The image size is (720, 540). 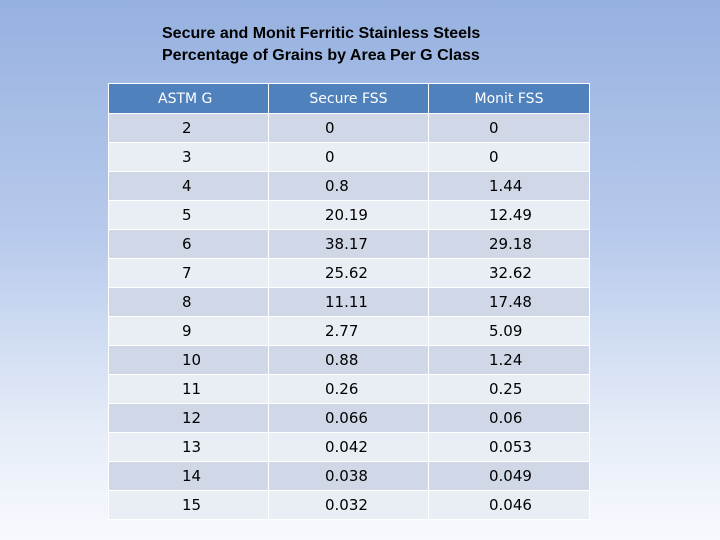 What do you see at coordinates (509, 244) in the screenshot?
I see `cell-monit-fss: 29.18` at bounding box center [509, 244].